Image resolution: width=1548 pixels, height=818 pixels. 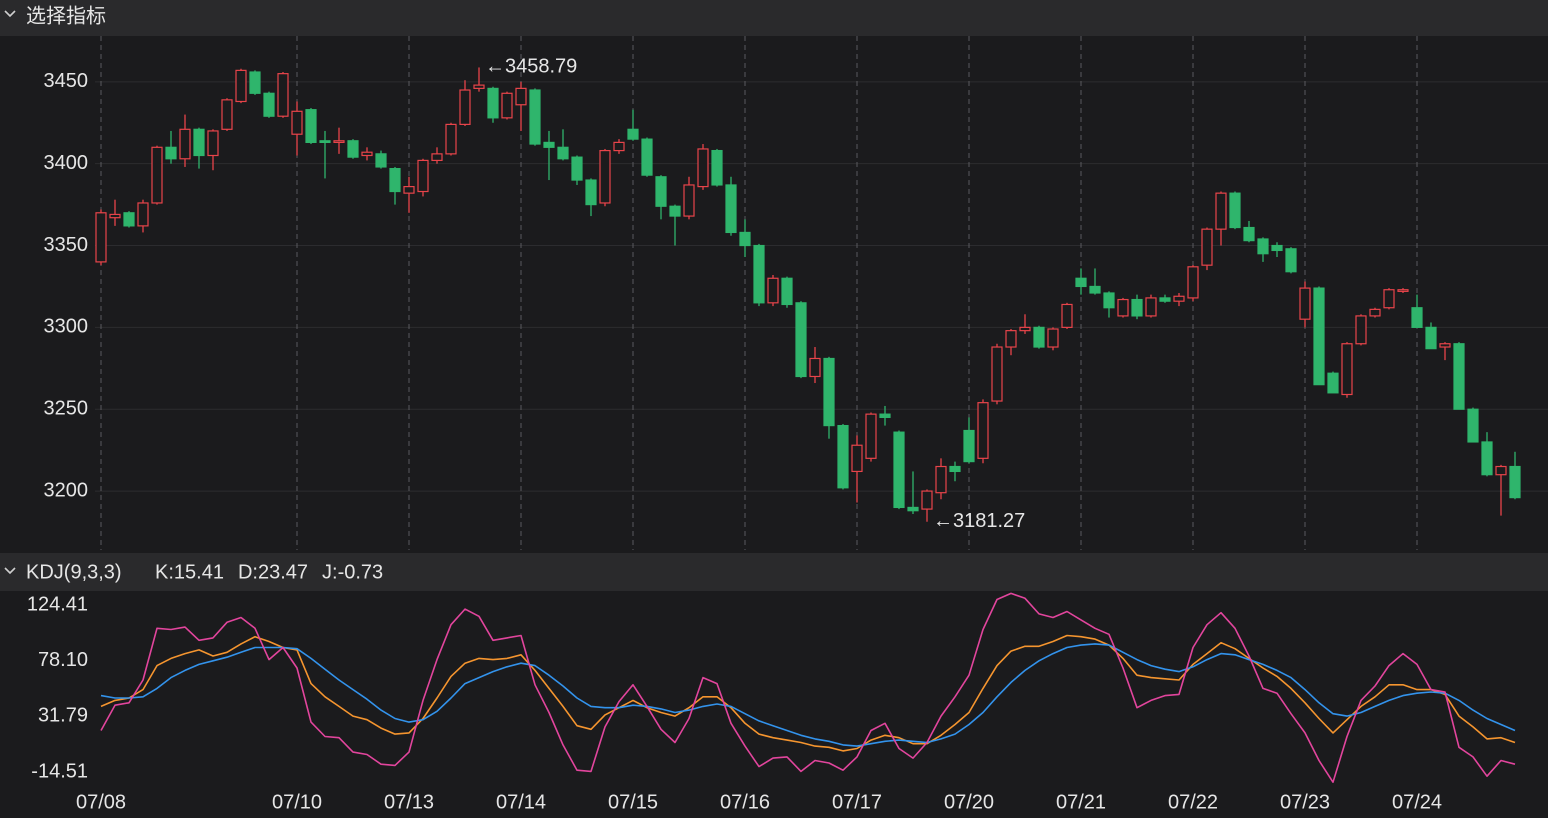 What do you see at coordinates (63, 716) in the screenshot?
I see `y-tick-label: 31.79` at bounding box center [63, 716].